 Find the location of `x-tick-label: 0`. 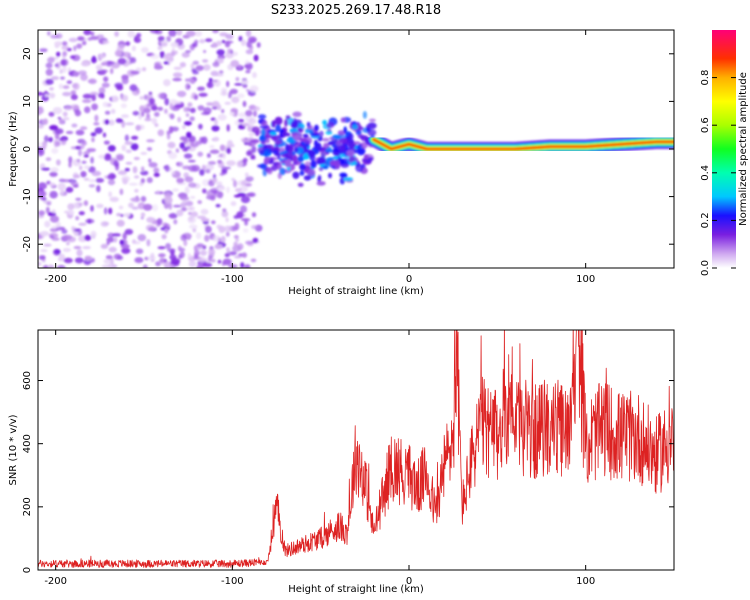

x-tick-label: 0 is located at coordinates (409, 581).